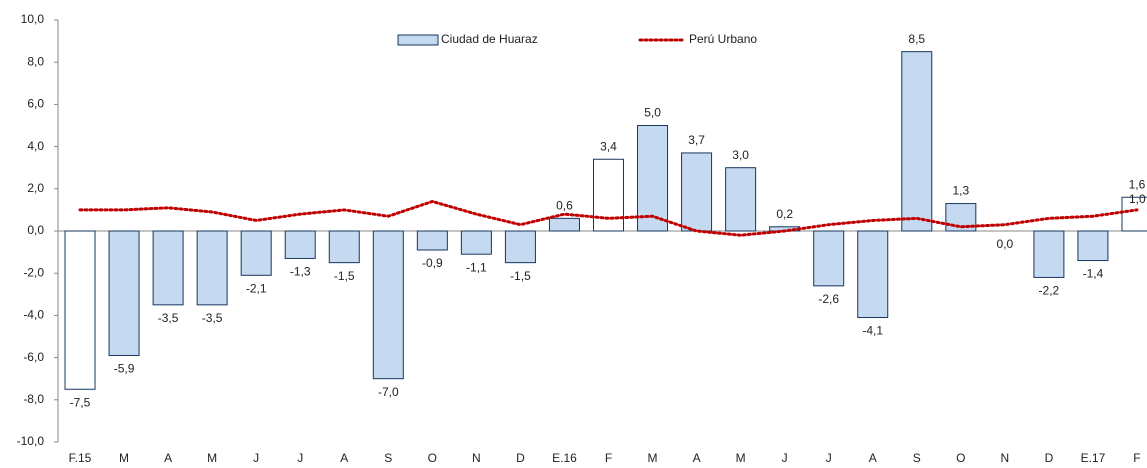 Image resolution: width=1147 pixels, height=468 pixels. I want to click on y-tick-label: -8,0, so click(33, 399).